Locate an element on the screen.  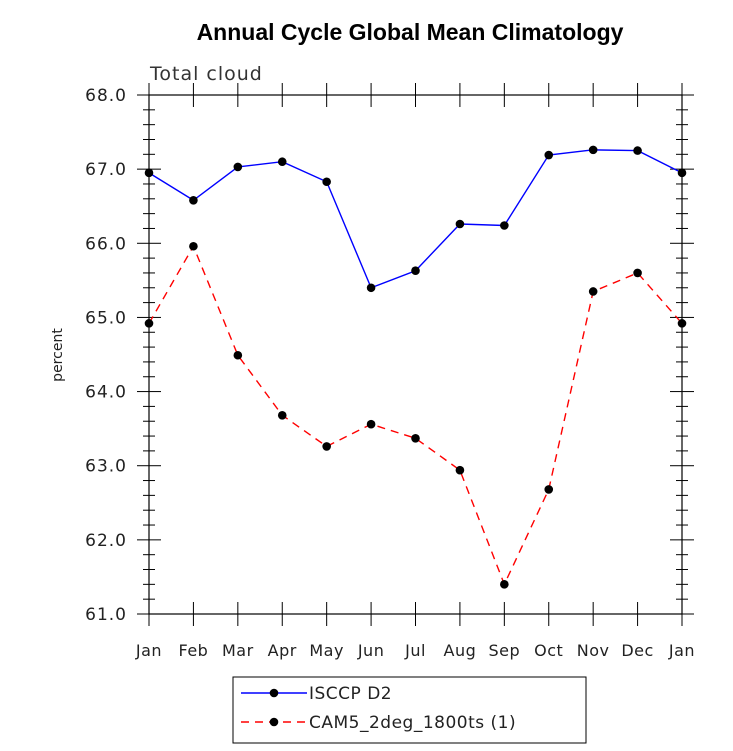
x-tick-label: May is located at coordinates (326, 650).